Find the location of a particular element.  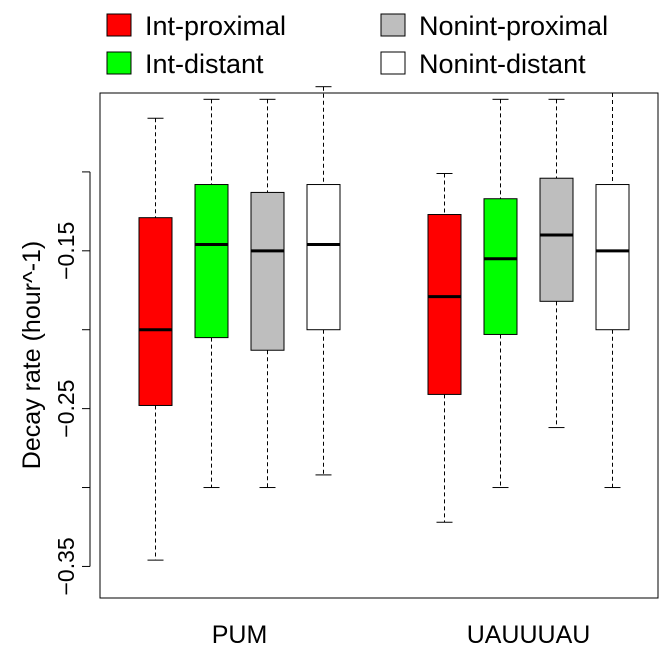

box-nonint-proximal-pum is located at coordinates (267, 293).